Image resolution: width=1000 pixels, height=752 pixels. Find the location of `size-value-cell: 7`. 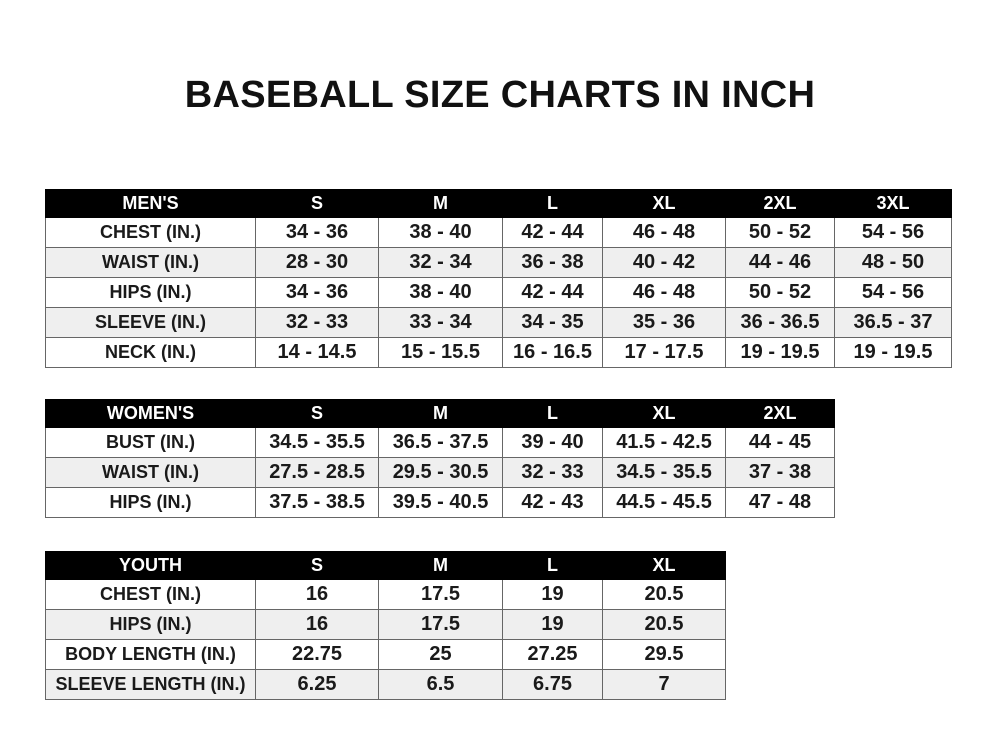

size-value-cell: 7 is located at coordinates (664, 684).